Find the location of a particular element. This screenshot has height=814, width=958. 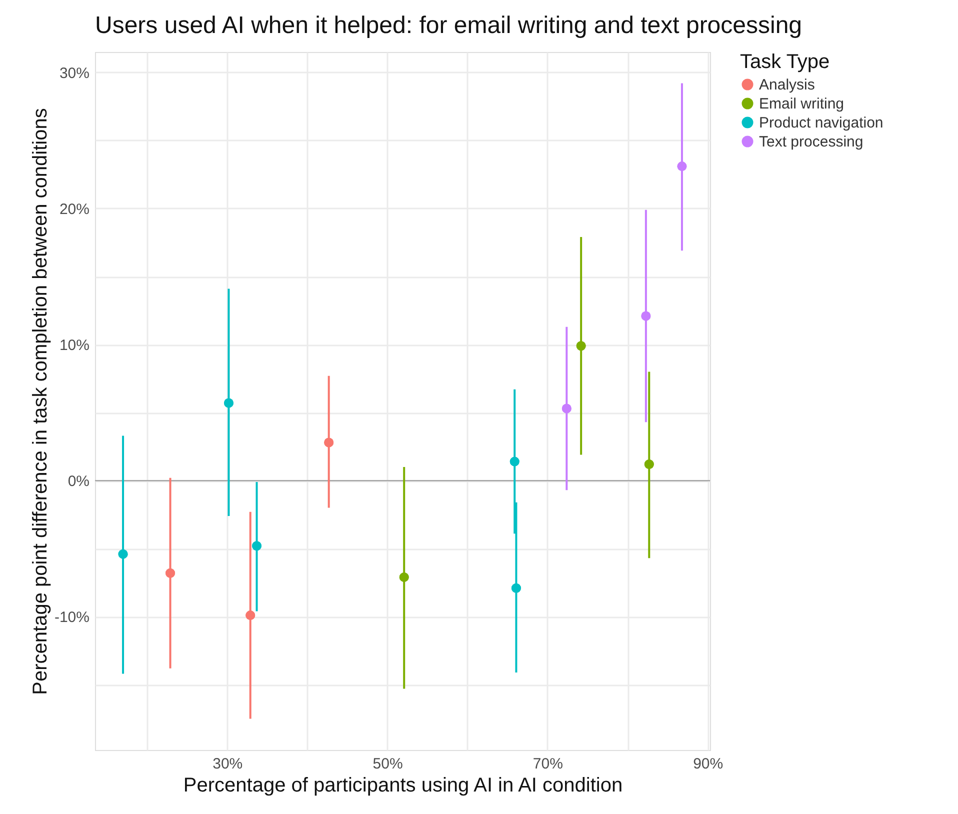

y-tick-label: 30% is located at coordinates (74, 73).